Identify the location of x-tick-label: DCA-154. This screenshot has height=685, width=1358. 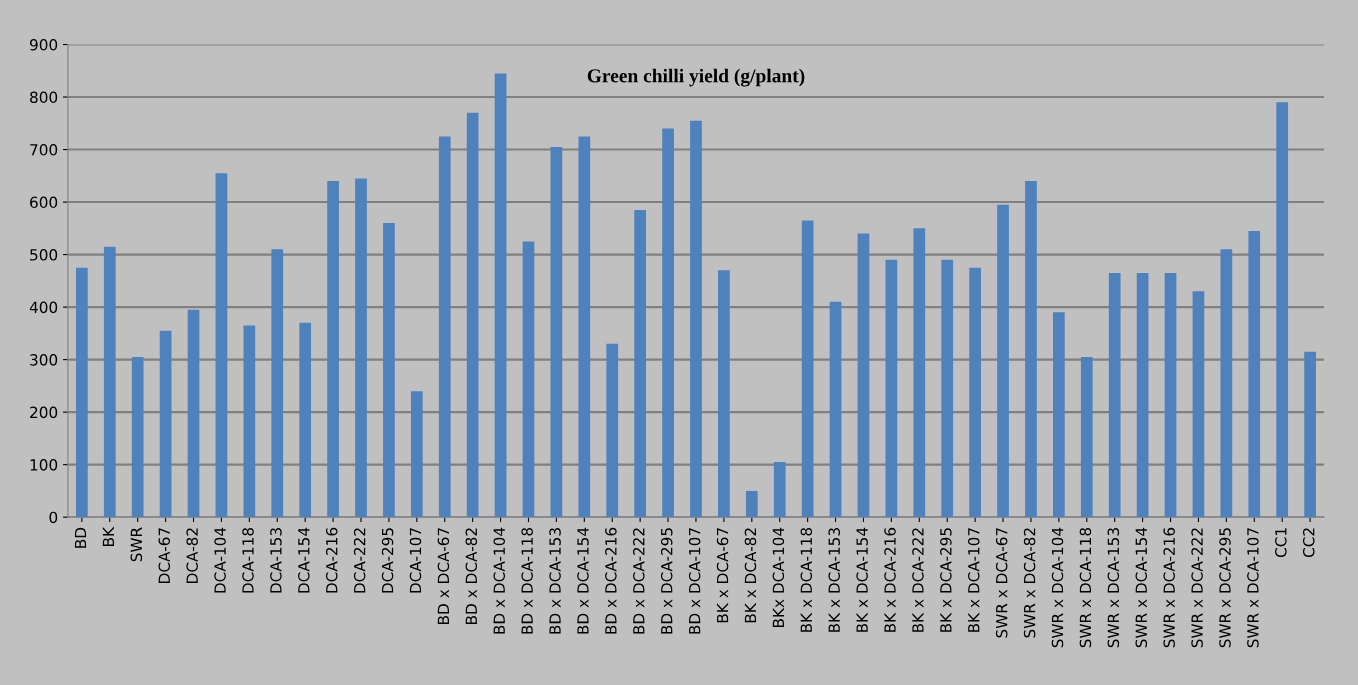
(304, 560).